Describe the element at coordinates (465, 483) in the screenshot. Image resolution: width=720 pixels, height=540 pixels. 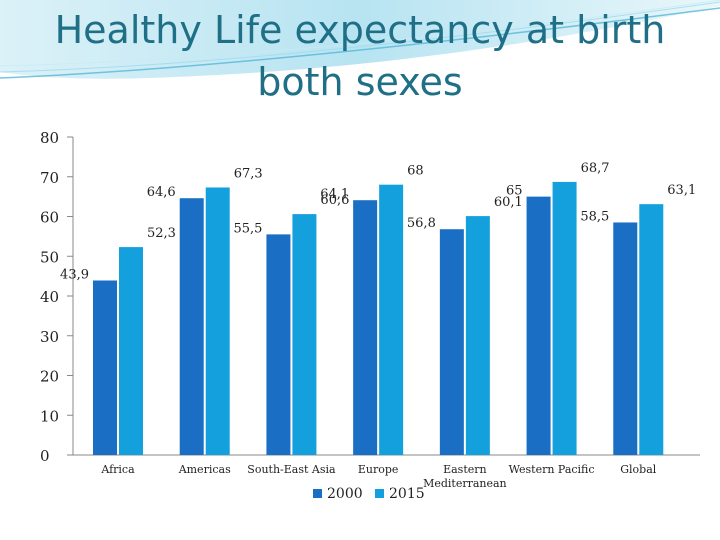
I see `x-tick-label: Mediterranean` at that location.